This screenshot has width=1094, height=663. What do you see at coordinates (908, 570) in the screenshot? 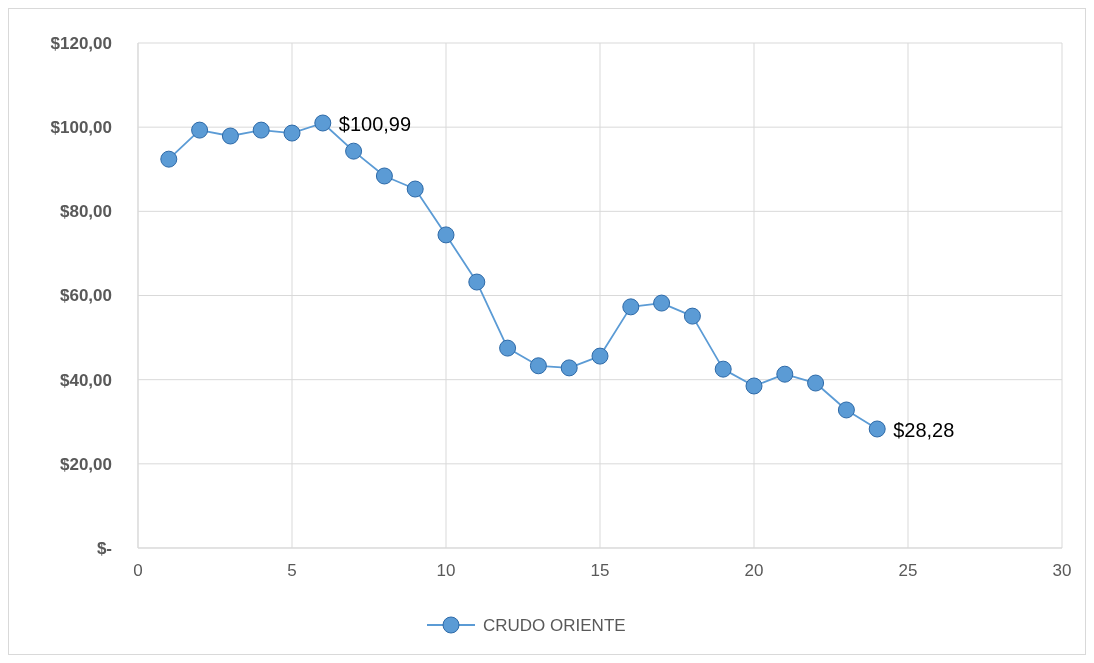
I see `x-tick-label: 25` at bounding box center [908, 570].